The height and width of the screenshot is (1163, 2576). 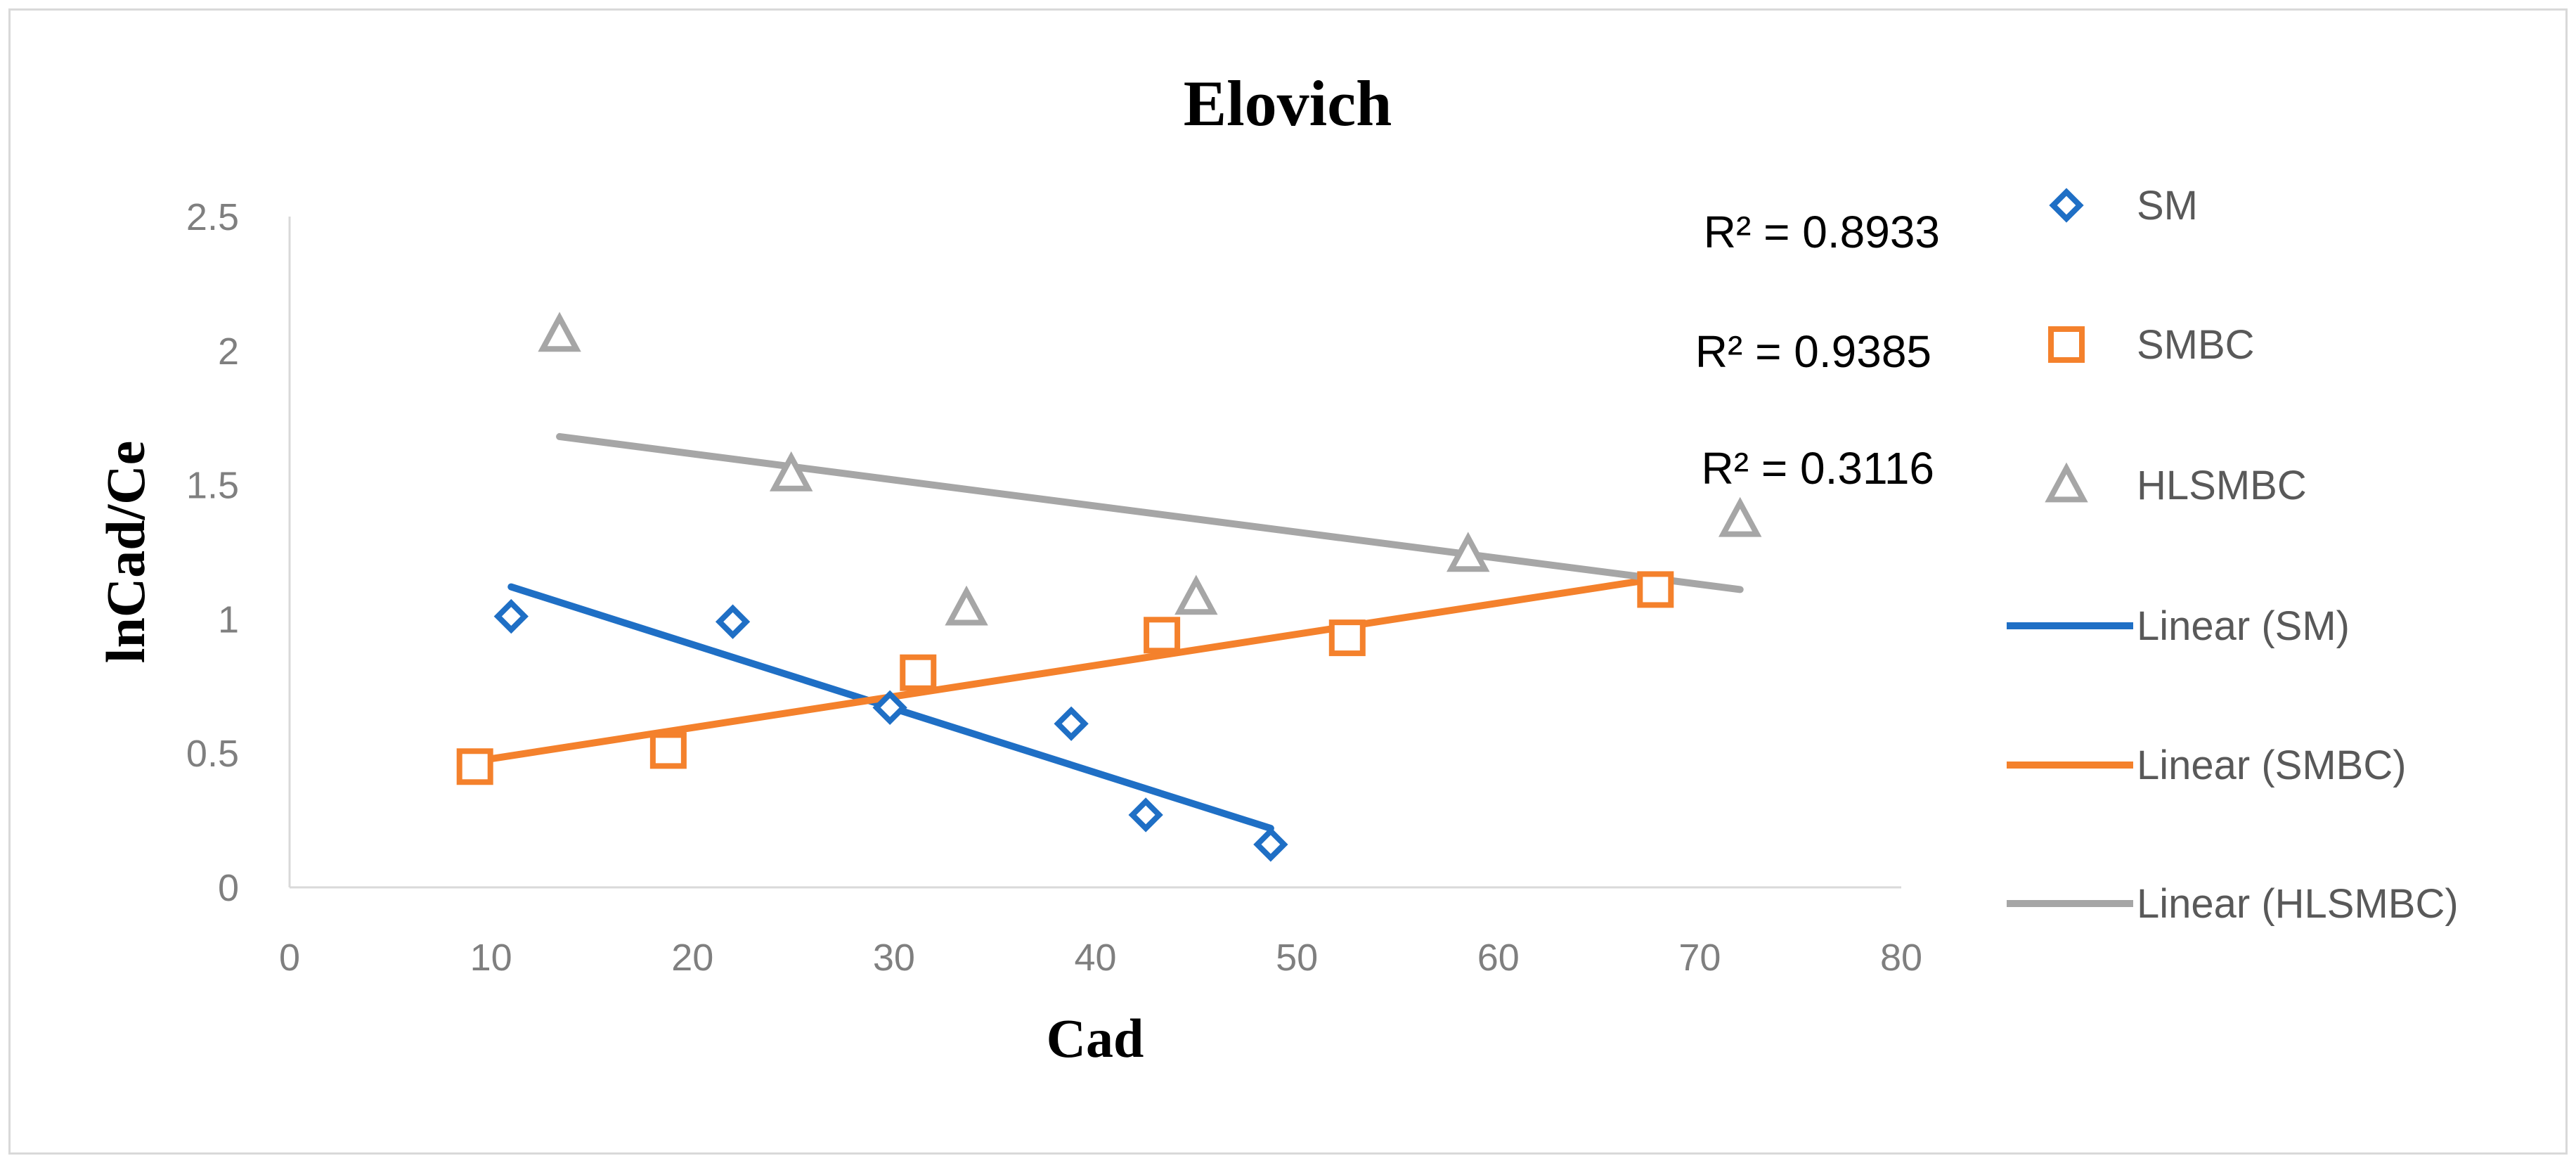 I want to click on legend-marker-smbc, so click(x=2066, y=344).